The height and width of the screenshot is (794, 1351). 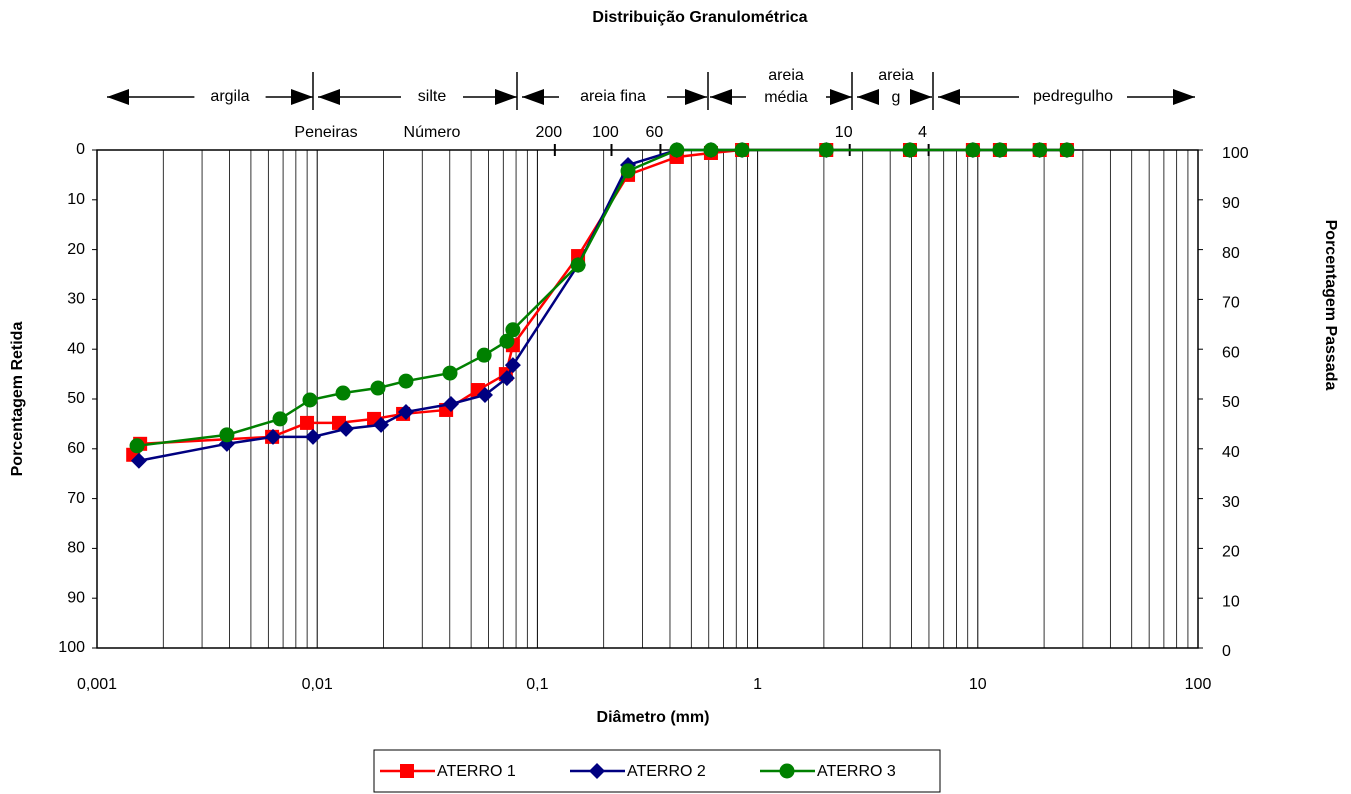 I want to click on x-tick-label: 0,001, so click(x=97, y=684).